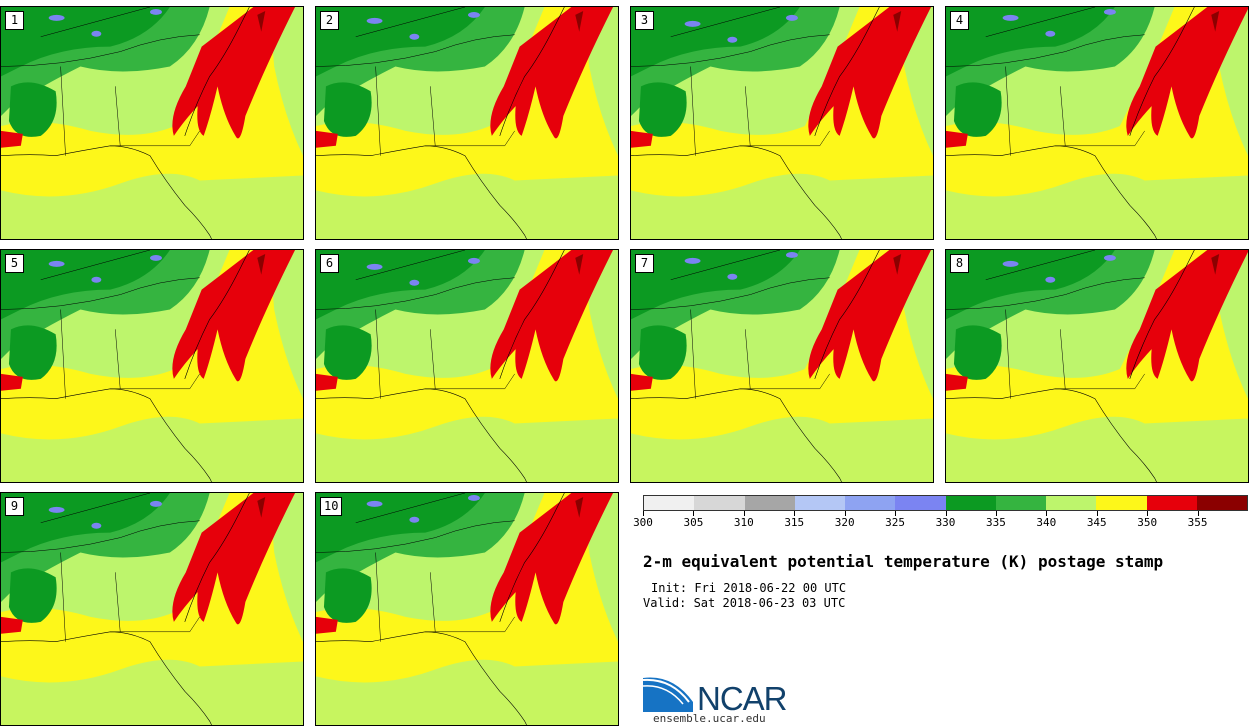 The width and height of the screenshot is (1260, 728). What do you see at coordinates (742, 698) in the screenshot?
I see `ncar-logo-text: NCAR` at bounding box center [742, 698].